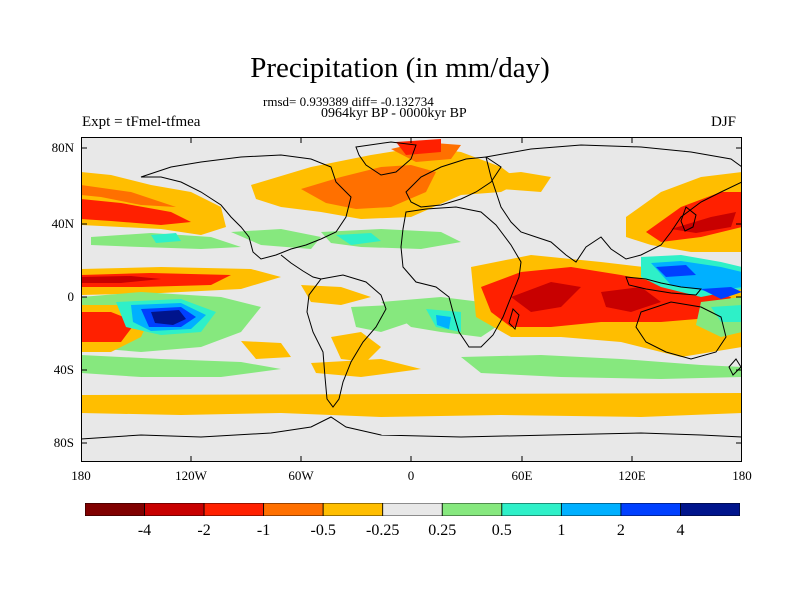 This screenshot has height=600, width=800. What do you see at coordinates (301, 267) in the screenshot?
I see `coast-central-america` at bounding box center [301, 267].